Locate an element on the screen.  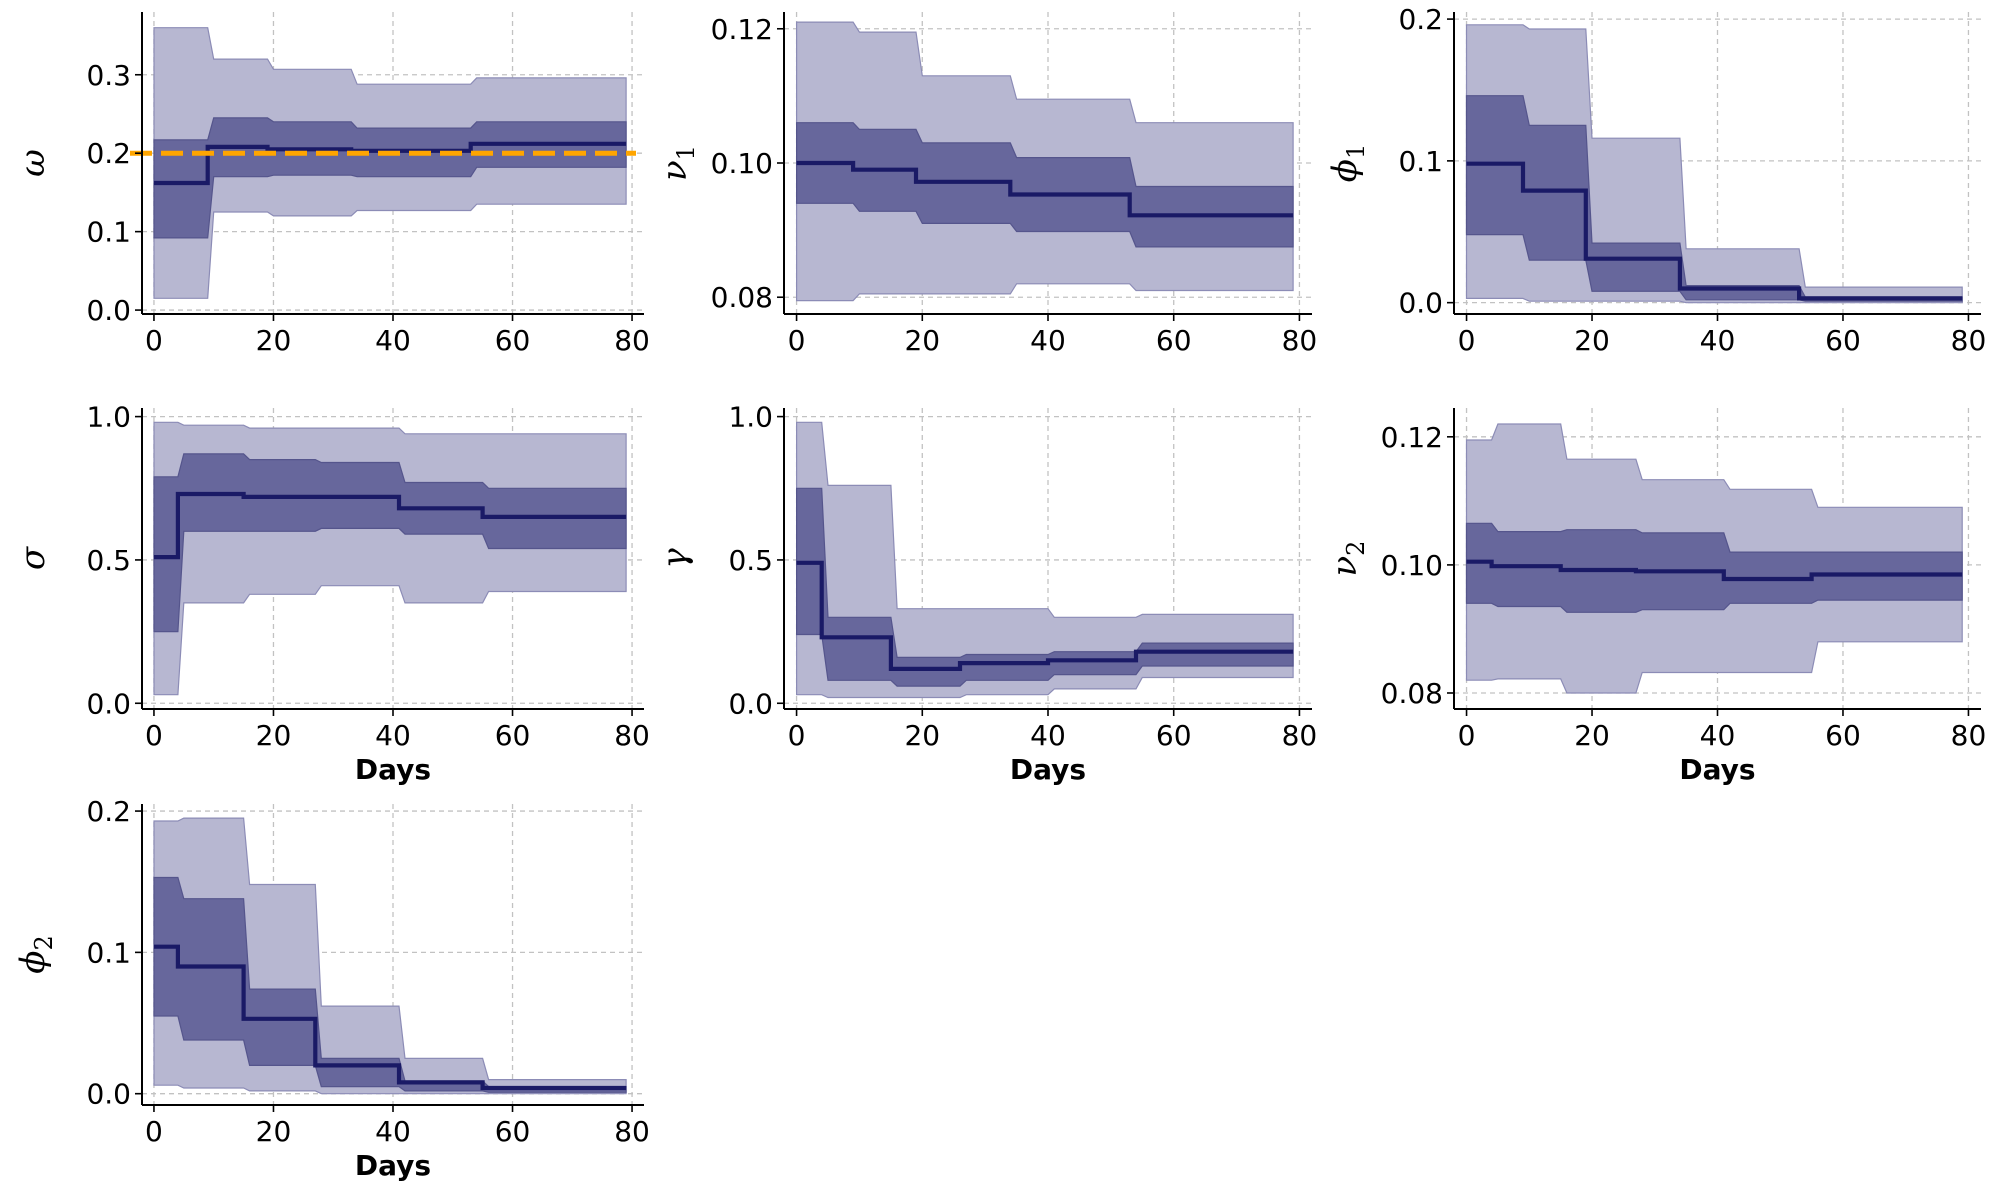
panel-6: 0 20 40 60 80 0.08 0.10 0.12 ν2 Days is located at coordinates (1655, 597).